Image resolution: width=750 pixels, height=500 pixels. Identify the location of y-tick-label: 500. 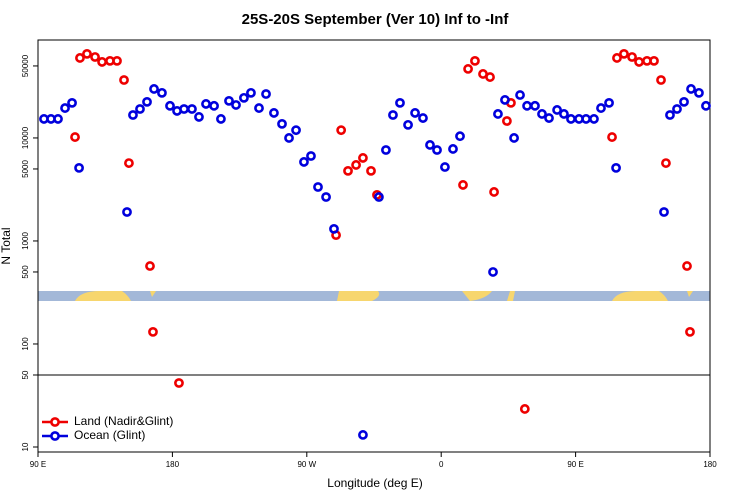
(25, 272).